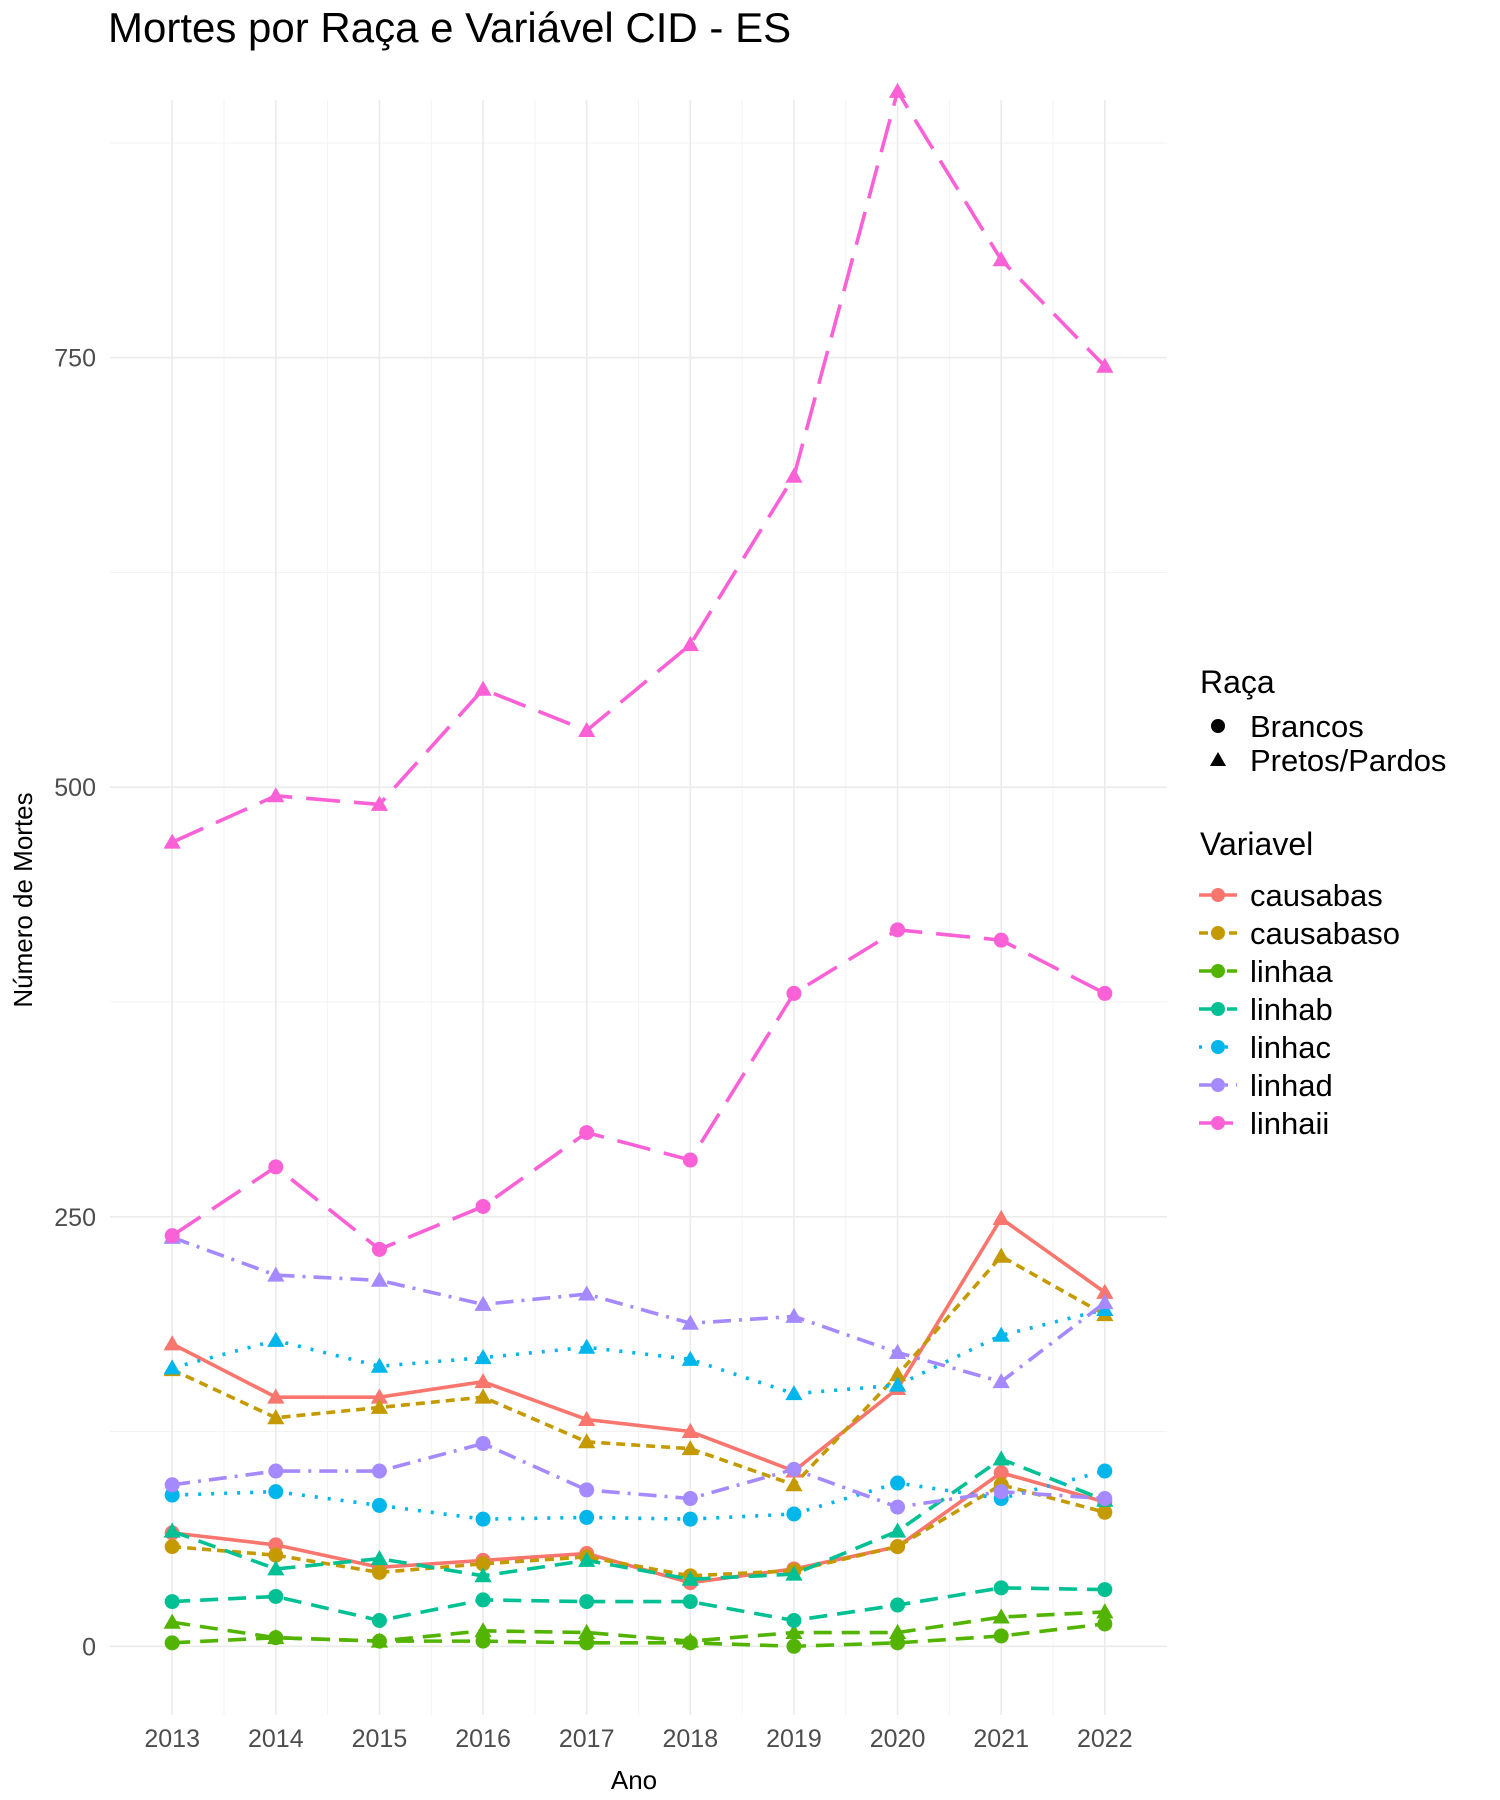  Describe the element at coordinates (794, 1739) in the screenshot. I see `x-tick-label: 2019` at that location.